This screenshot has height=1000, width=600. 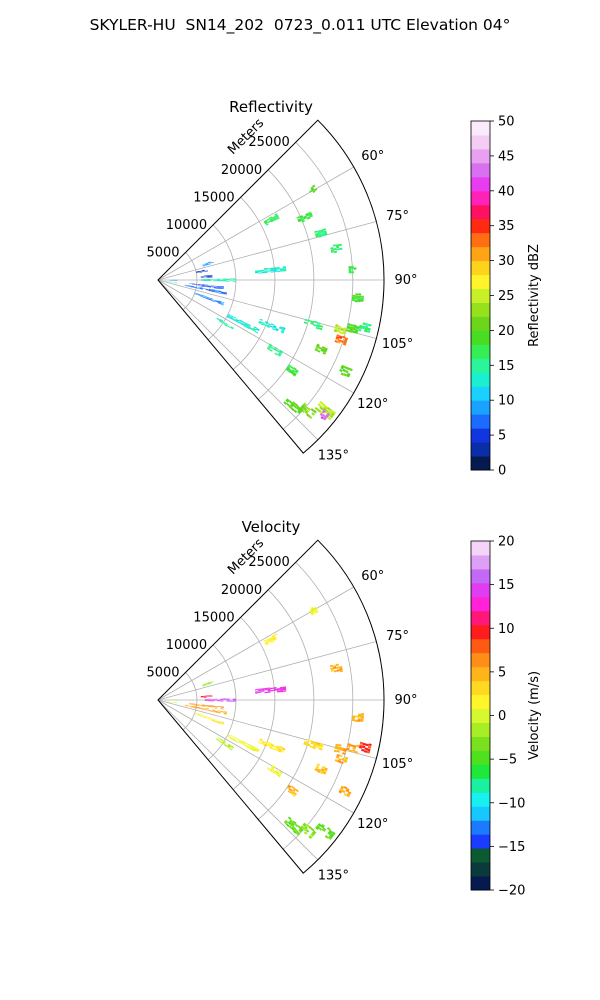 What do you see at coordinates (405, 700) in the screenshot?
I see `velocity-azimuth-tick-label: 90°` at bounding box center [405, 700].